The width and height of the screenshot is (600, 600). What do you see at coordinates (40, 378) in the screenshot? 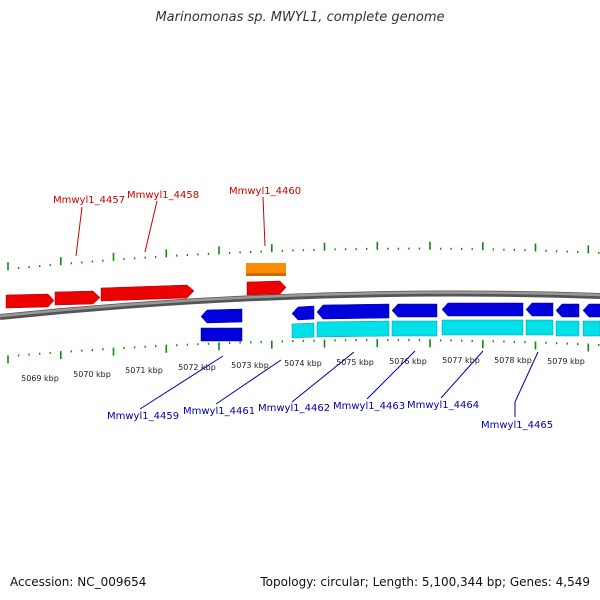
I see `kbp-label: 5069 kbp` at bounding box center [40, 378].